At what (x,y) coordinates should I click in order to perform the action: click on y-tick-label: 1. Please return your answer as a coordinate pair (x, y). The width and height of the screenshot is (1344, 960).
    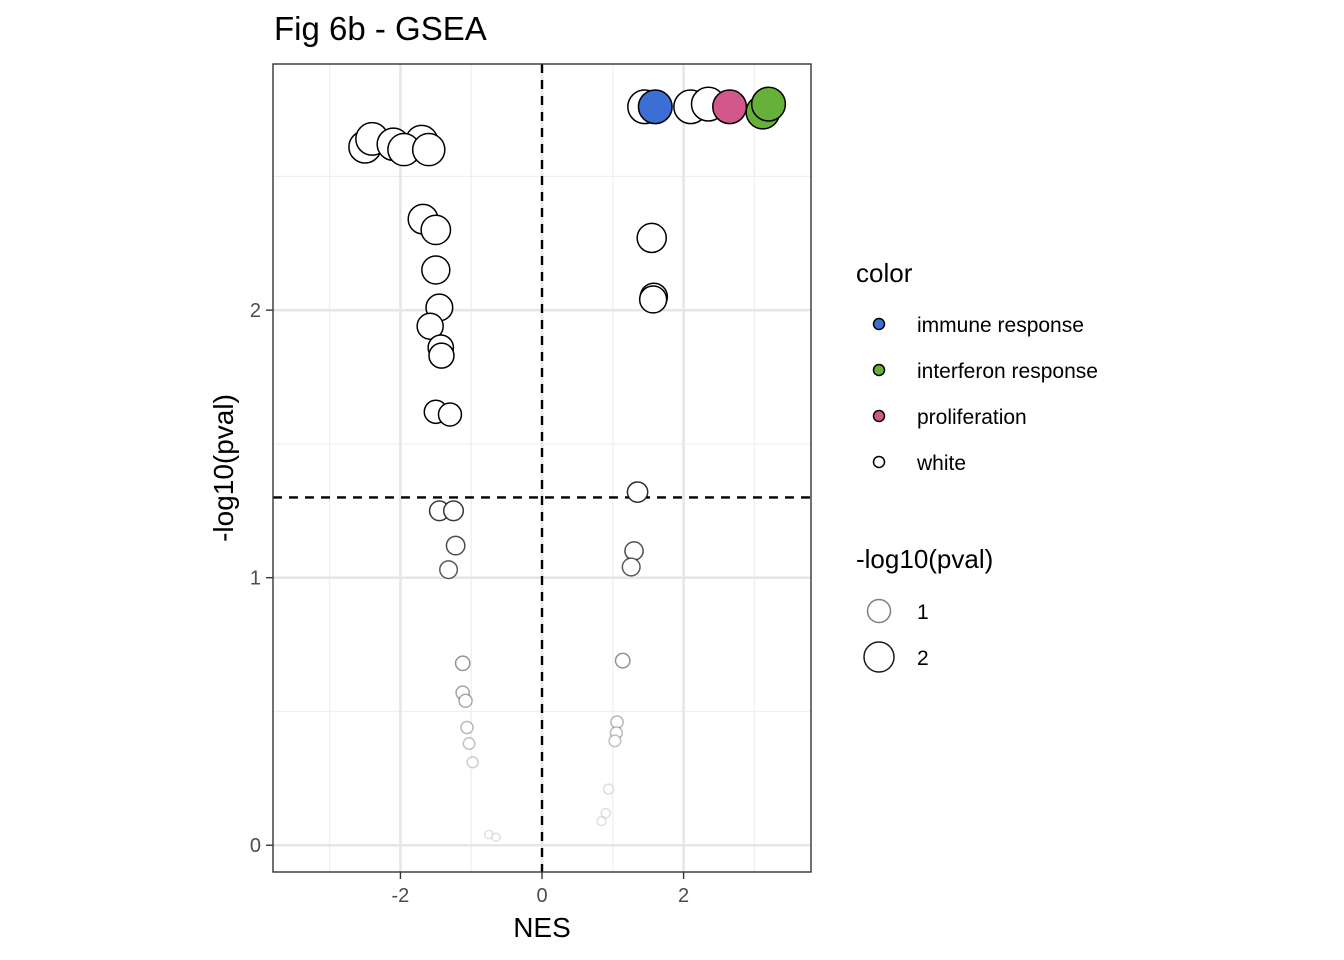
    Looking at the image, I should click on (255, 579).